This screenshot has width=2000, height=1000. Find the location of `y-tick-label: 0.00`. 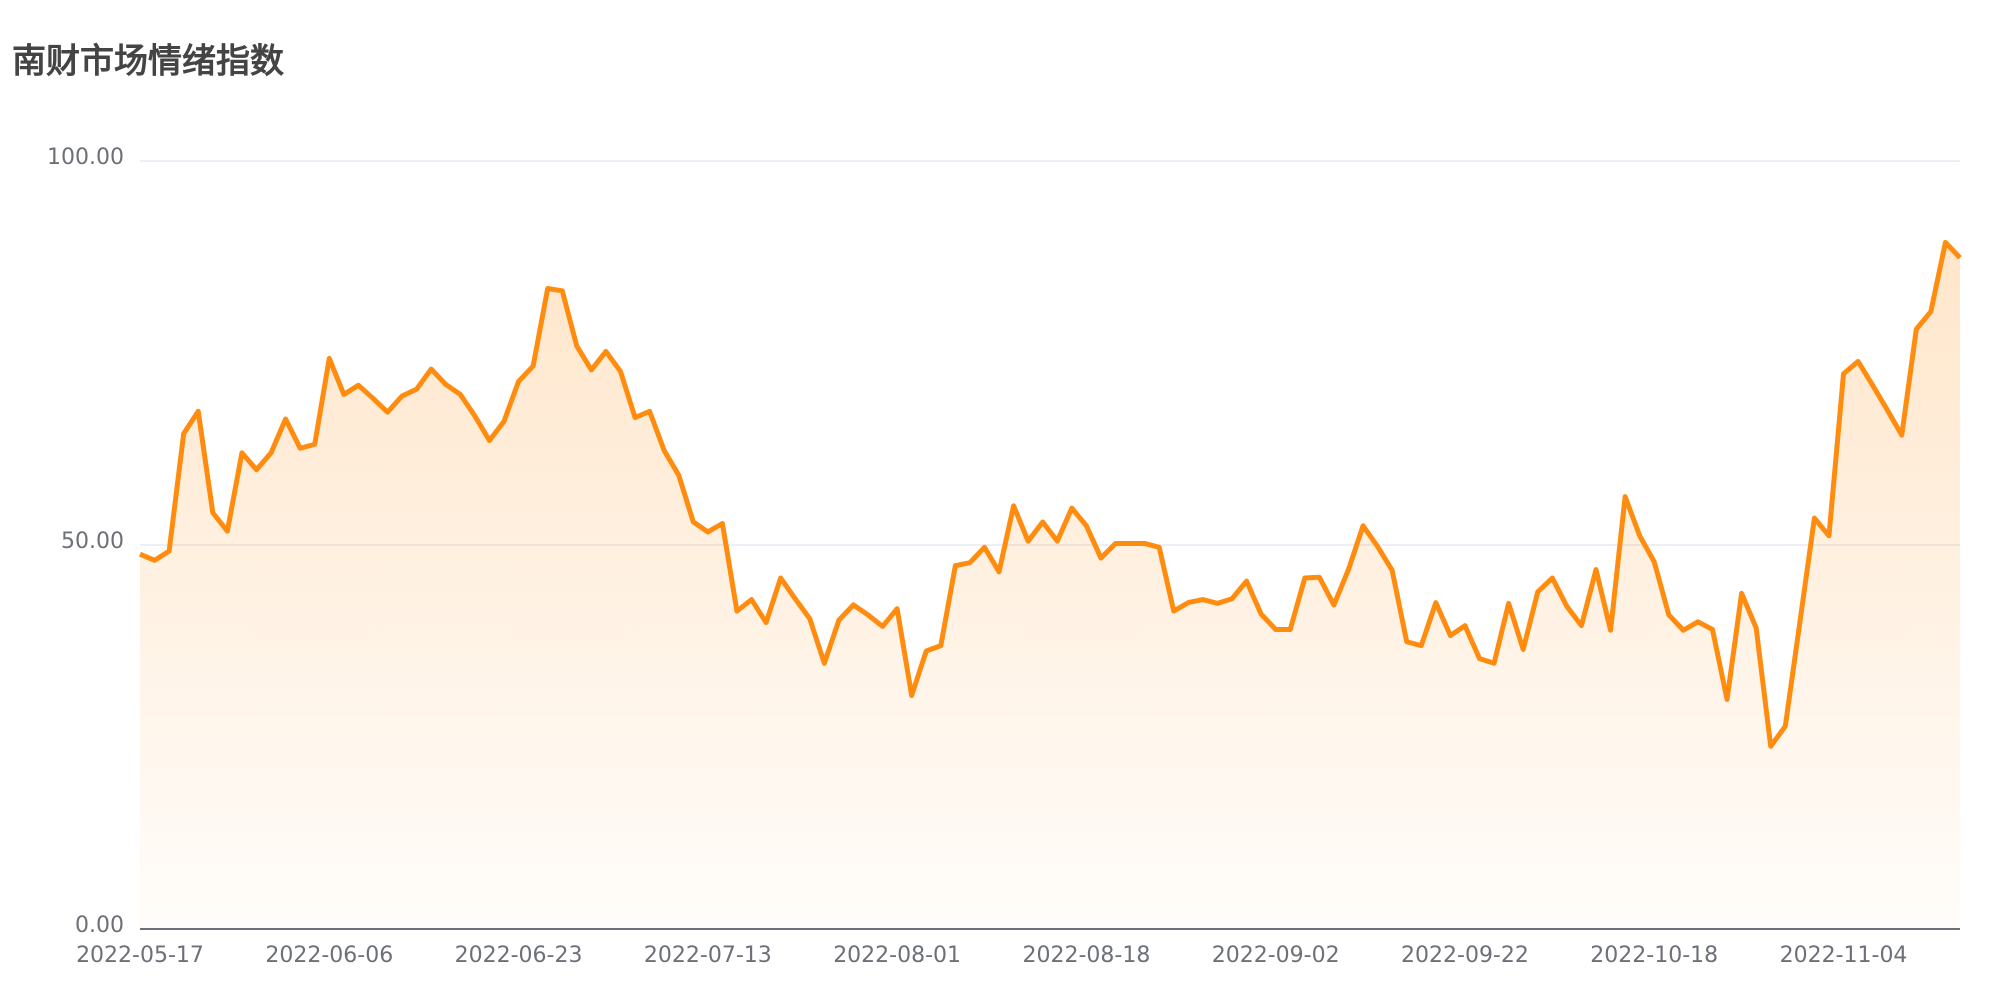

y-tick-label: 0.00 is located at coordinates (99, 925).